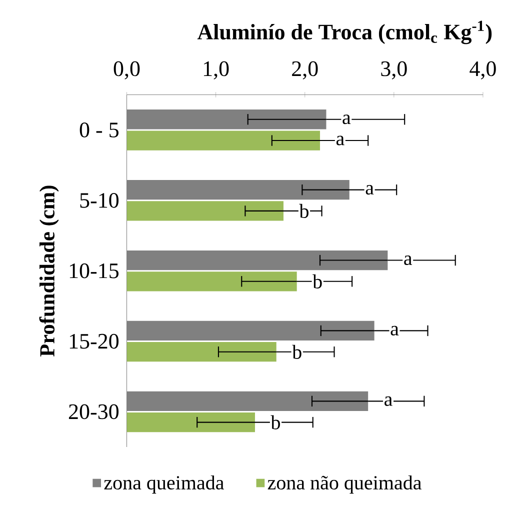  I want to click on x-tick-label: 4,0, so click(483, 70).